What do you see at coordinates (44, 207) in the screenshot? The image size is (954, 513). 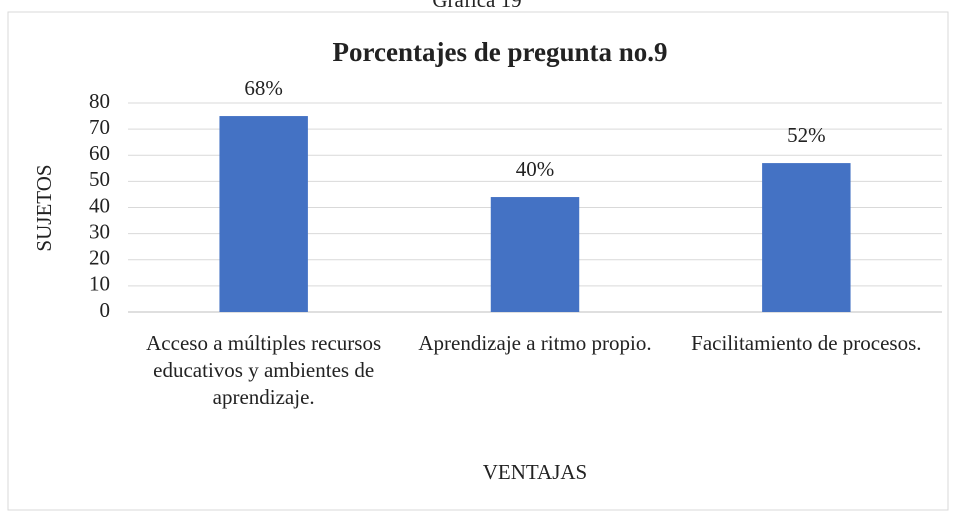 I see `y-axis-label: SUJETOS` at bounding box center [44, 207].